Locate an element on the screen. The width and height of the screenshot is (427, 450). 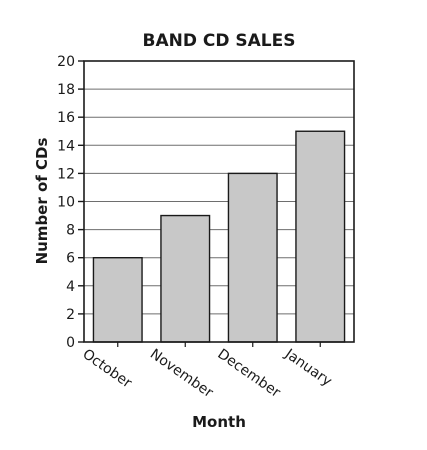
x-axis-label: Month is located at coordinates (219, 422).